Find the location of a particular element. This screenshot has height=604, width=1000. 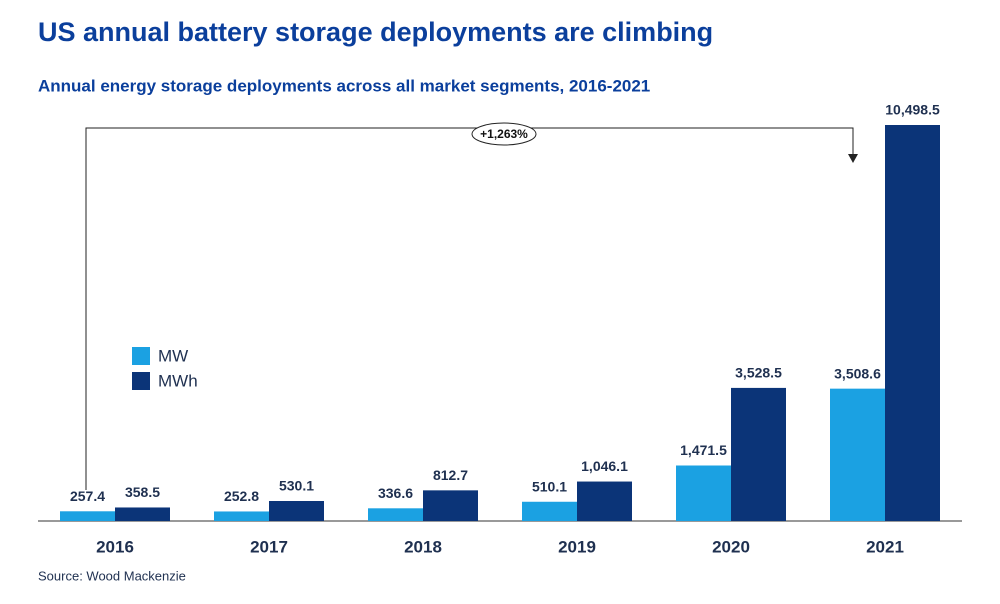

x-tick-label: 2019 is located at coordinates (577, 546).